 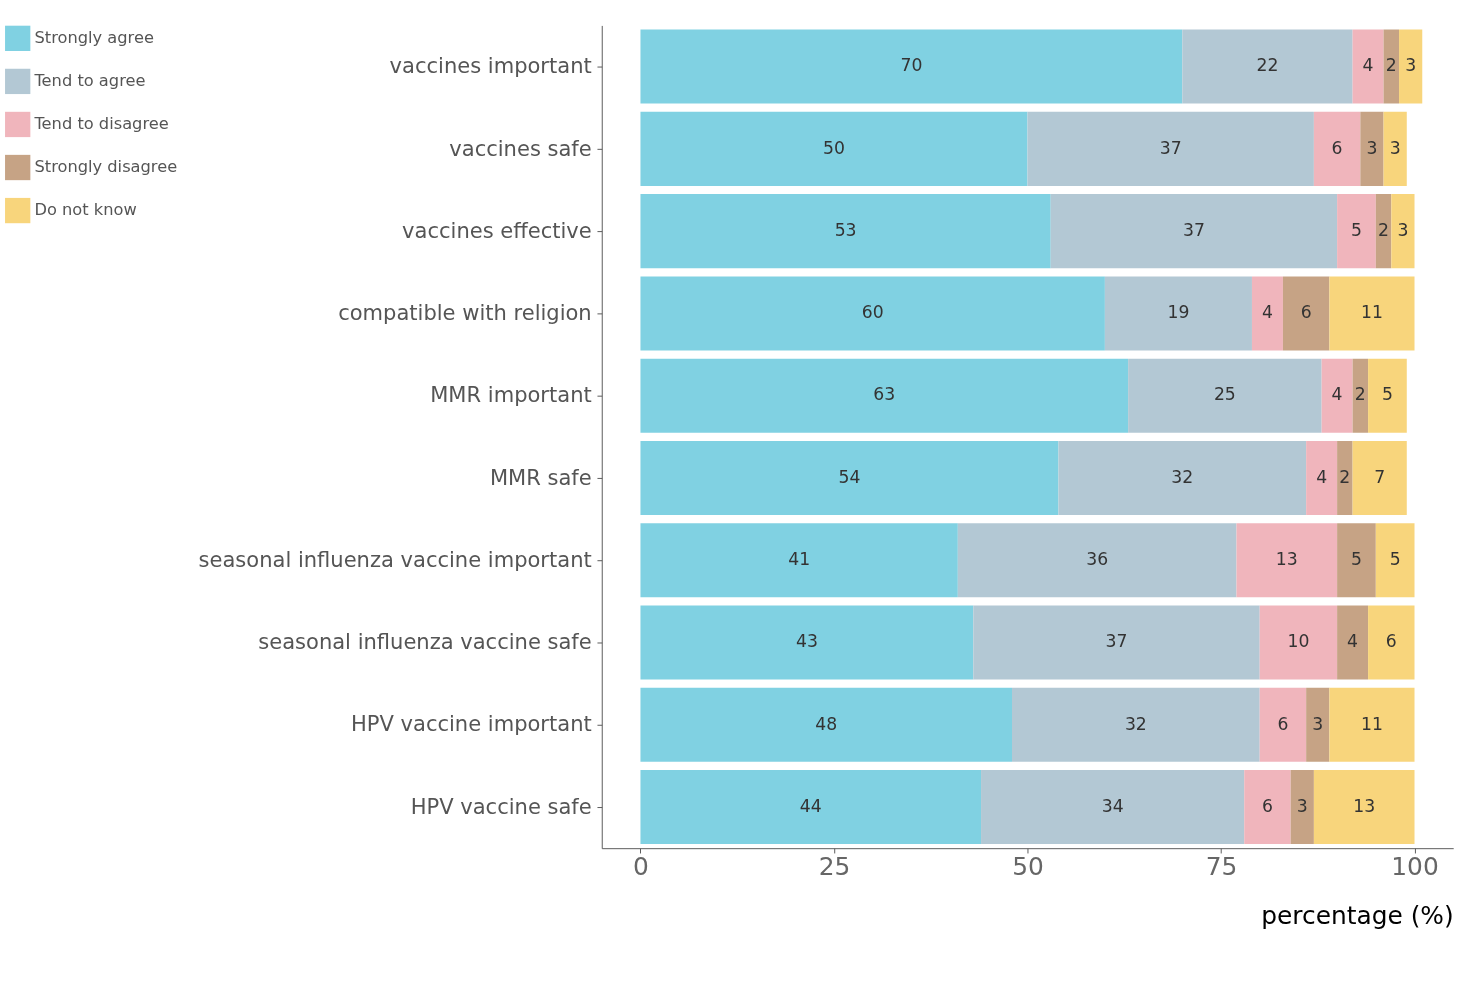 I want to click on legend-label: Strongly disagree, so click(x=106, y=167).